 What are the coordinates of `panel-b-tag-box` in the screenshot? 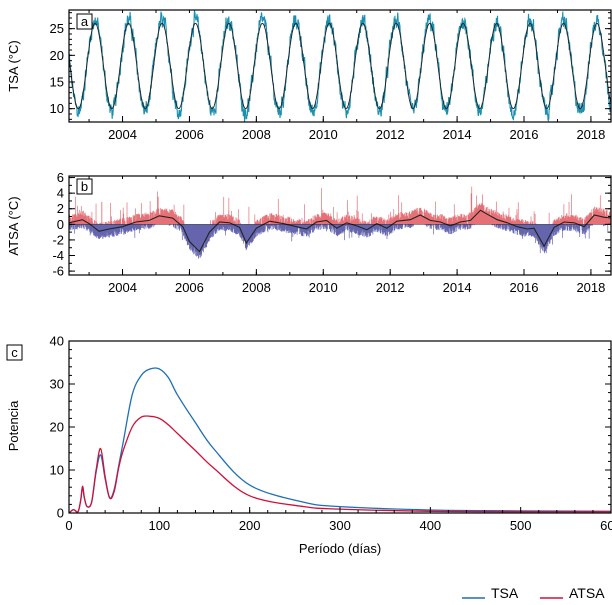 It's located at (84, 186).